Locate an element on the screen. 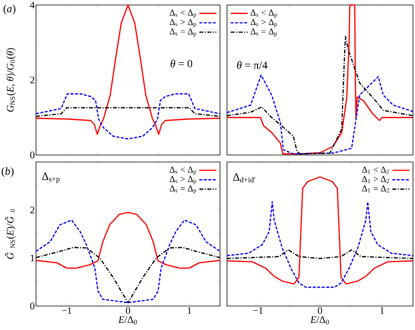 The height and width of the screenshot is (330, 415). text: (b) is located at coordinates (8, 172).